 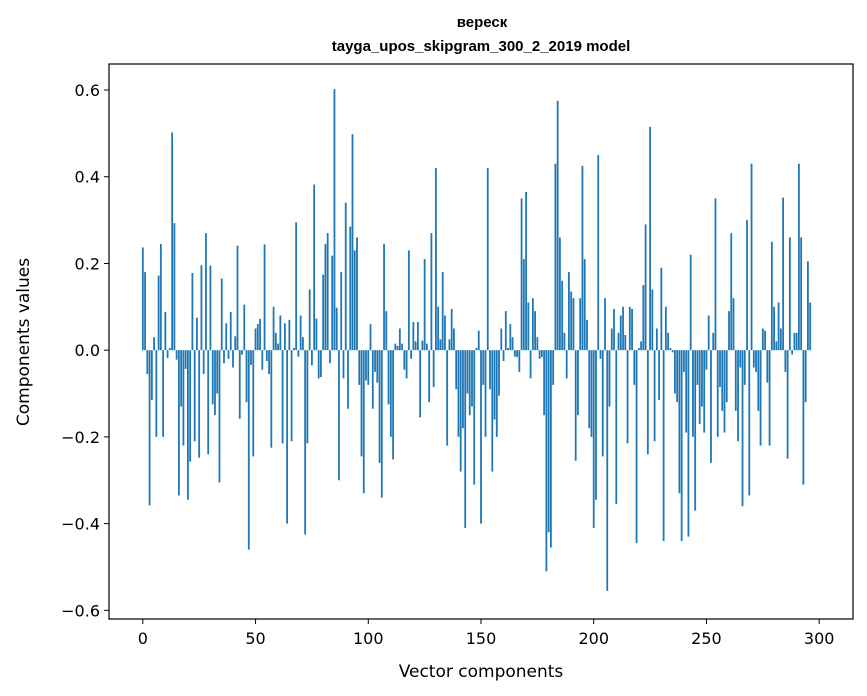 What do you see at coordinates (80, 524) in the screenshot?
I see `y-tick-label: −0.4` at bounding box center [80, 524].